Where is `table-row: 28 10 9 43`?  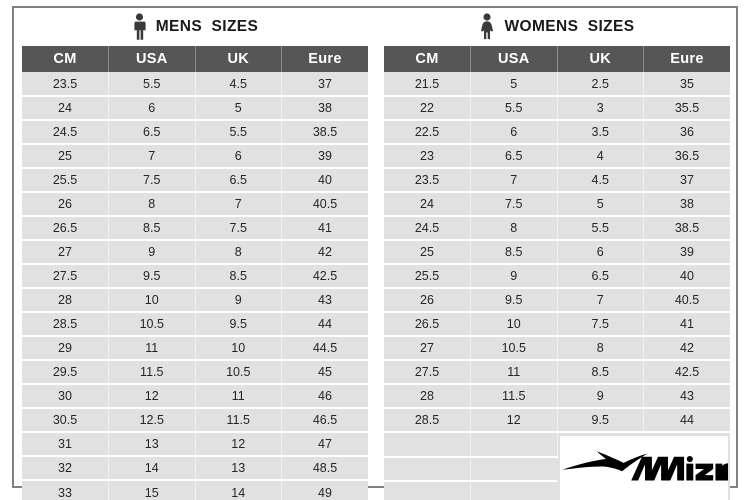 table-row: 28 10 9 43 is located at coordinates (195, 300).